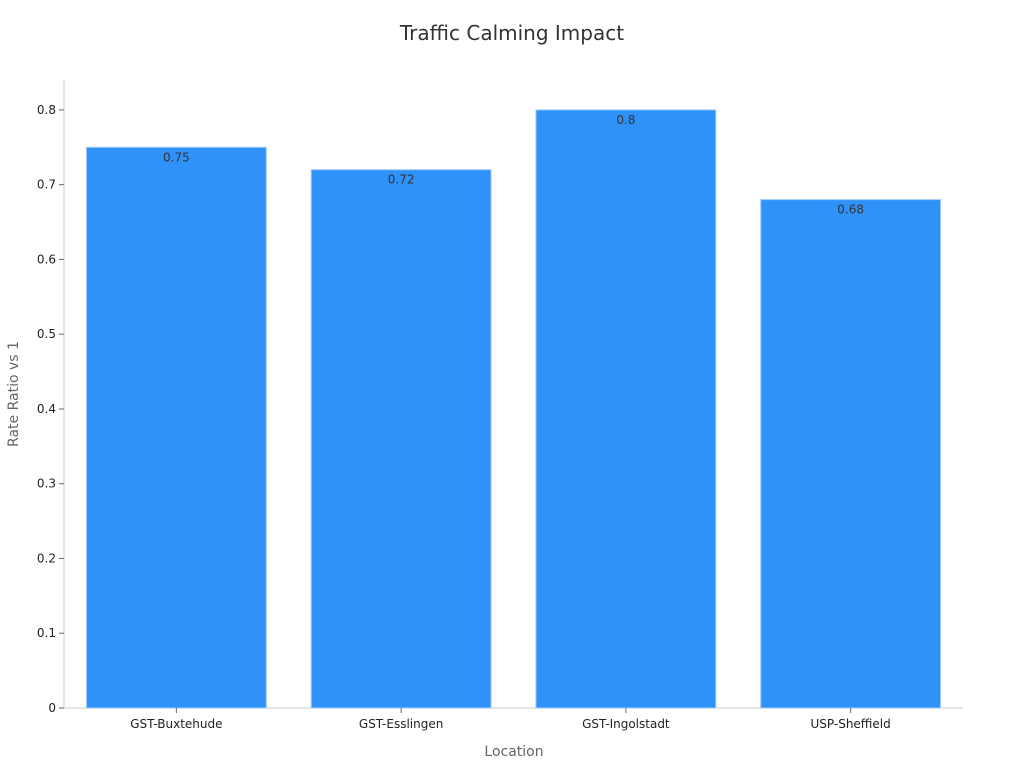  Describe the element at coordinates (46, 484) in the screenshot. I see `y-tick-label: 0.3` at that location.